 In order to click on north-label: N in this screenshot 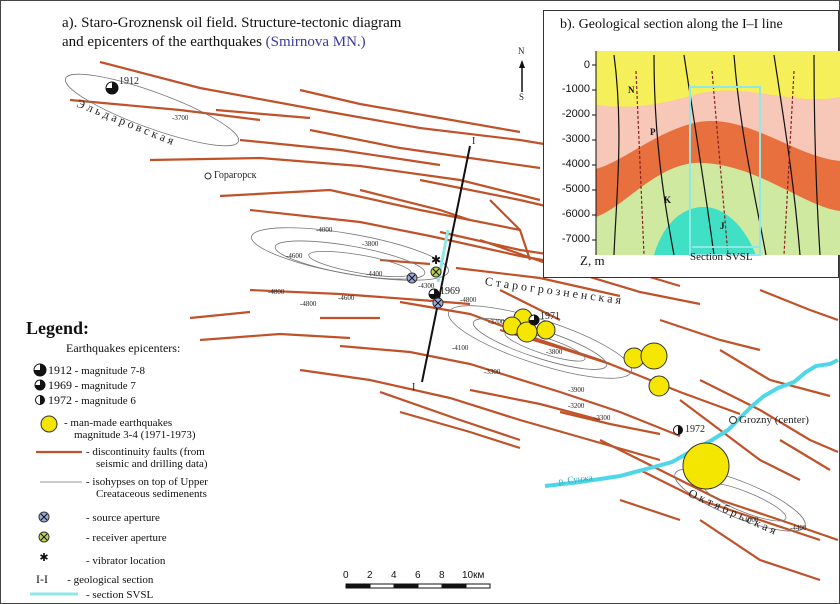, I will do `click(521, 51)`.